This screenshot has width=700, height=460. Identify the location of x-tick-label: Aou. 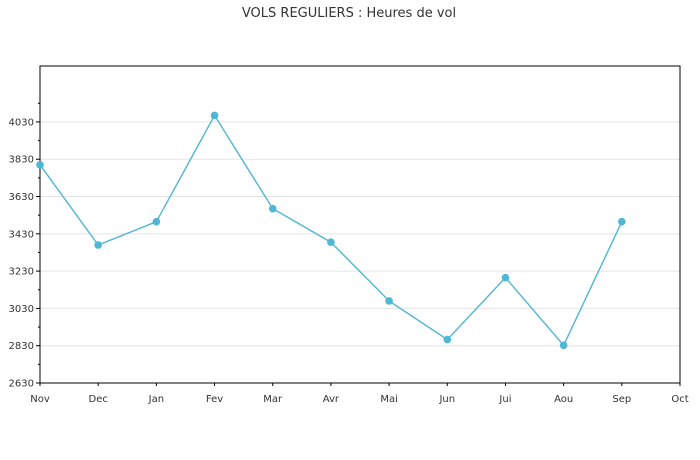
(563, 399).